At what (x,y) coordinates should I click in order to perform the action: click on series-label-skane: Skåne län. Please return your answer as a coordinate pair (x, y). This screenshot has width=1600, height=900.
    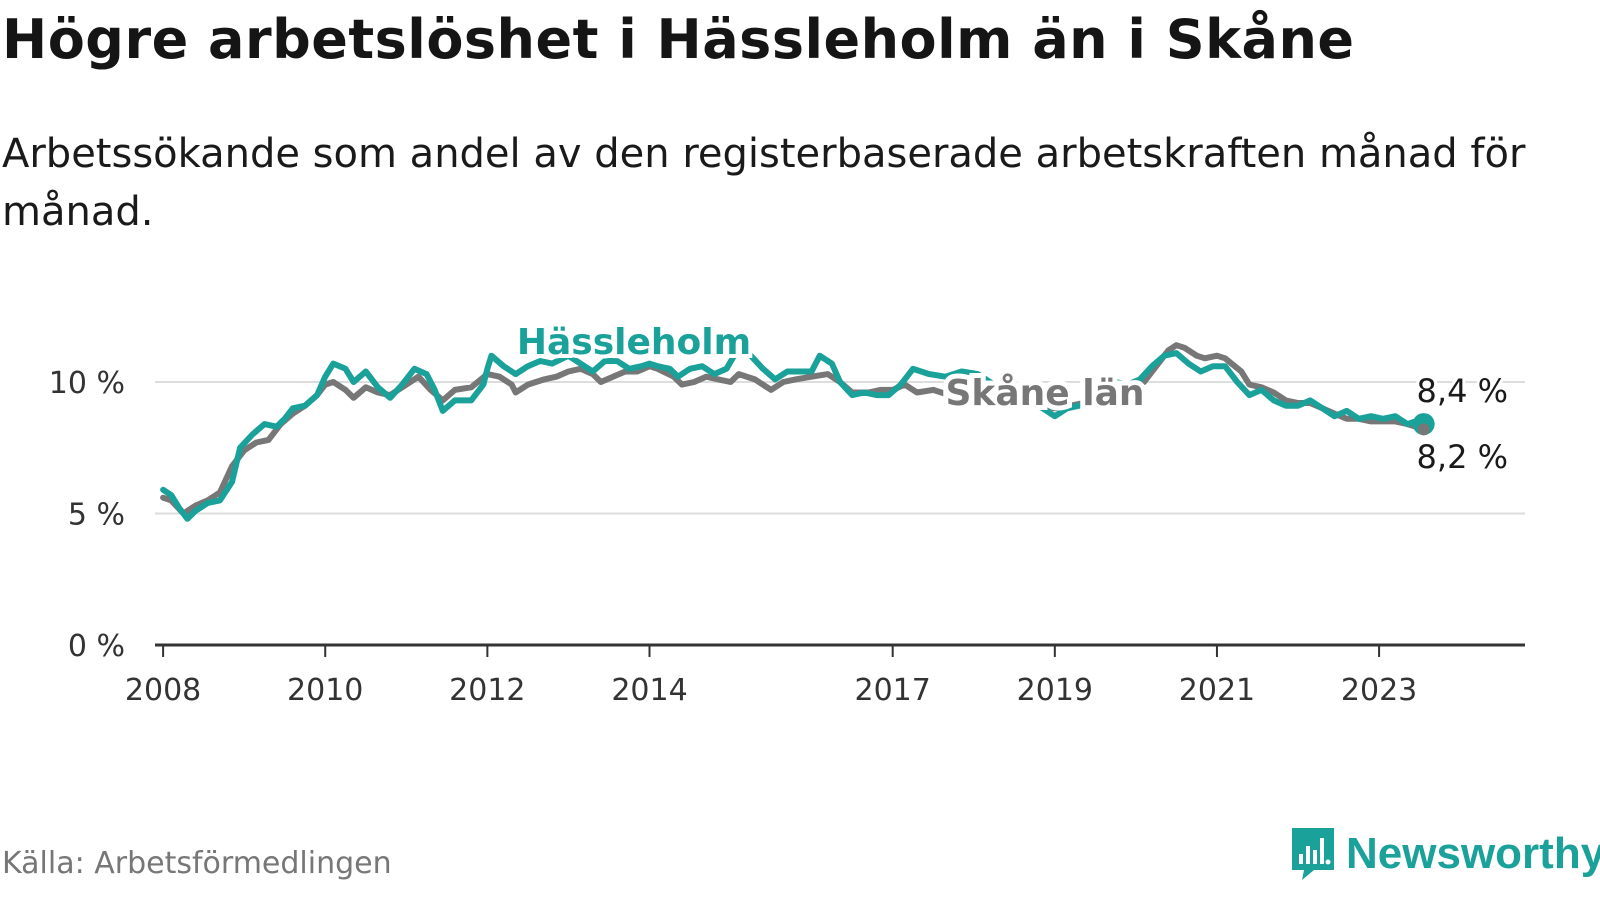
    Looking at the image, I should click on (1044, 393).